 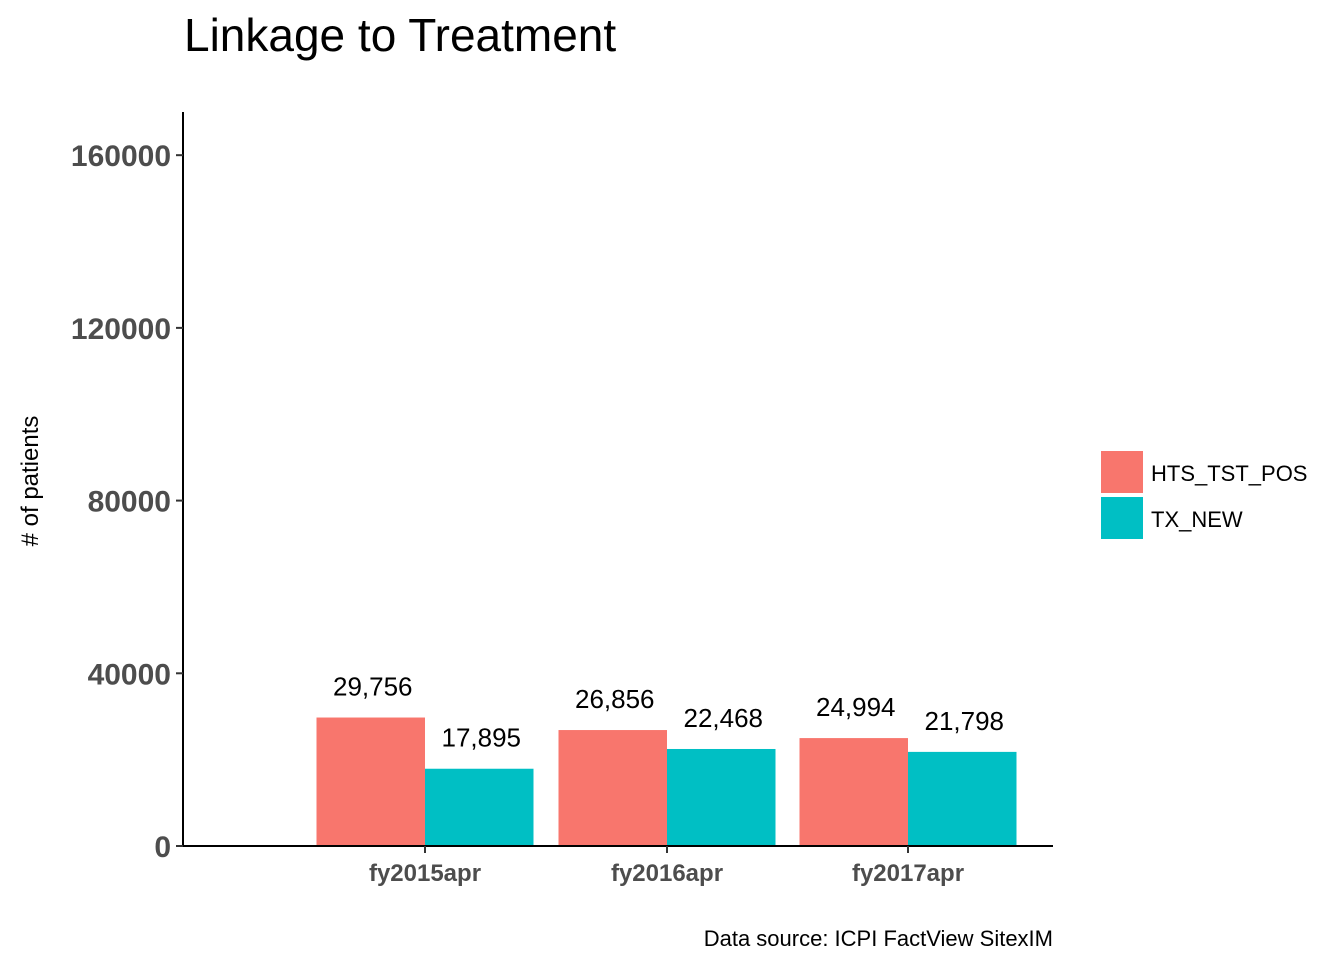 What do you see at coordinates (121, 156) in the screenshot?
I see `y-tick-label: 160000` at bounding box center [121, 156].